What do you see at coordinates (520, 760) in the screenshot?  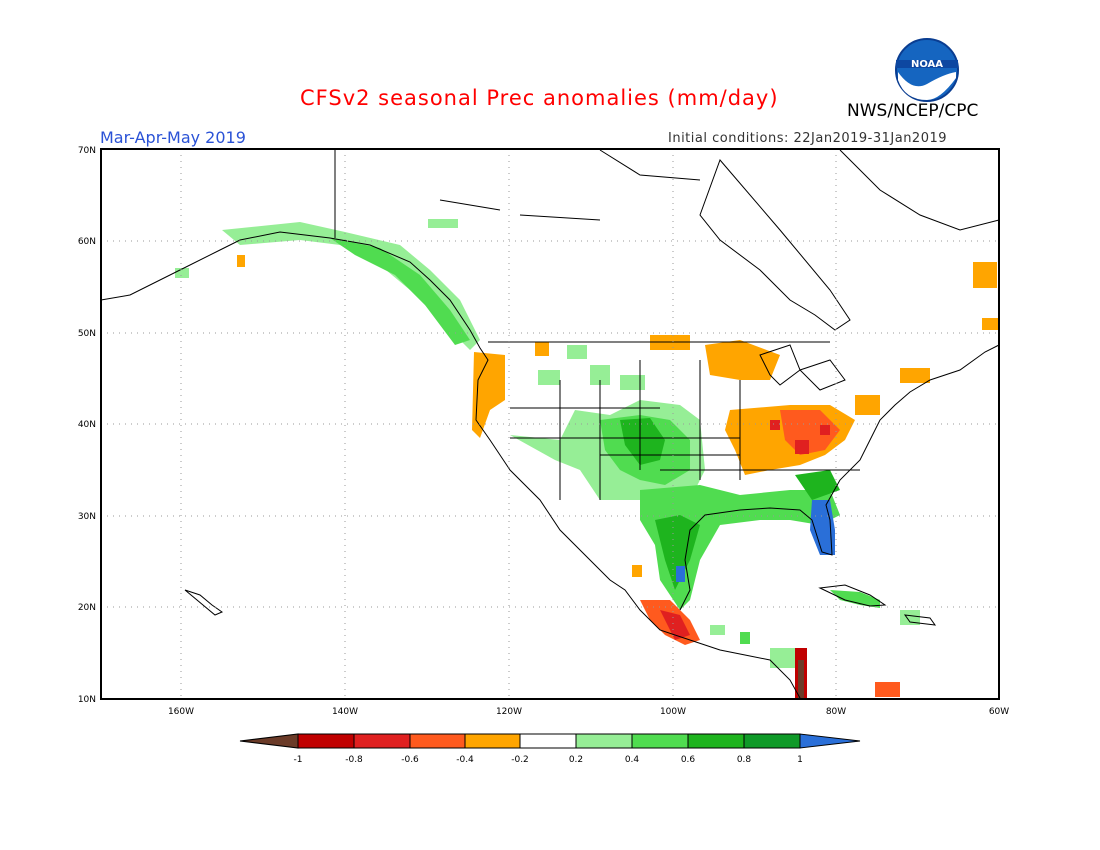 I see `colorbar-label: -0.2` at bounding box center [520, 760].